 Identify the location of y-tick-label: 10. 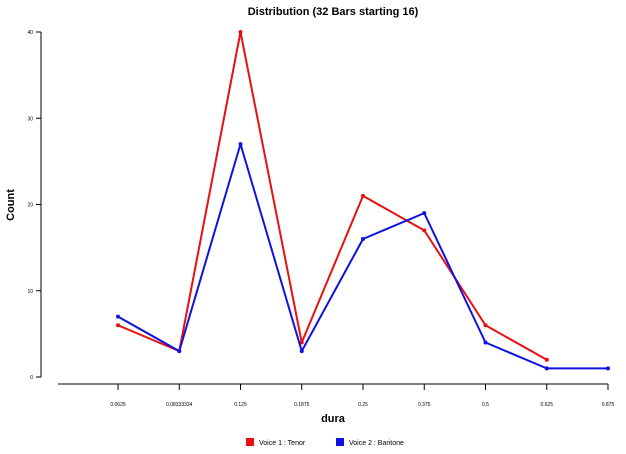
(30, 292).